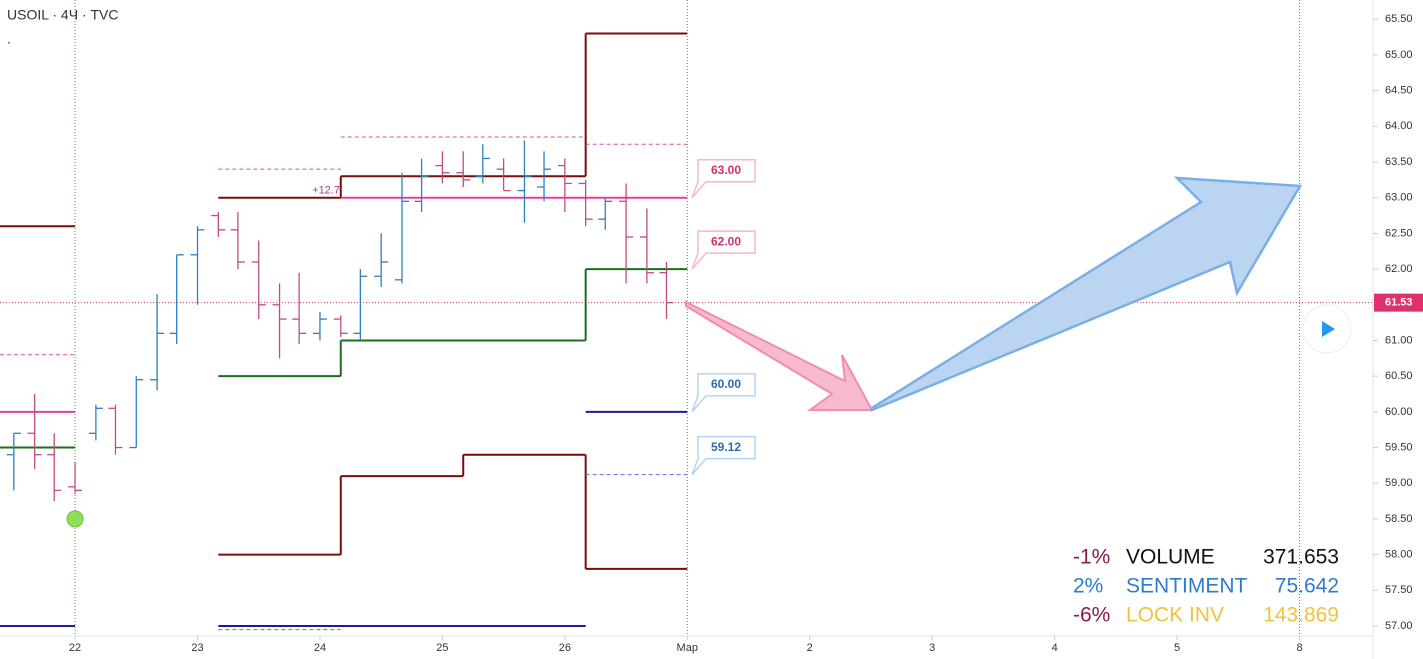 This screenshot has height=659, width=1423. Describe the element at coordinates (197, 648) in the screenshot. I see `x-tick-label: 23` at that location.